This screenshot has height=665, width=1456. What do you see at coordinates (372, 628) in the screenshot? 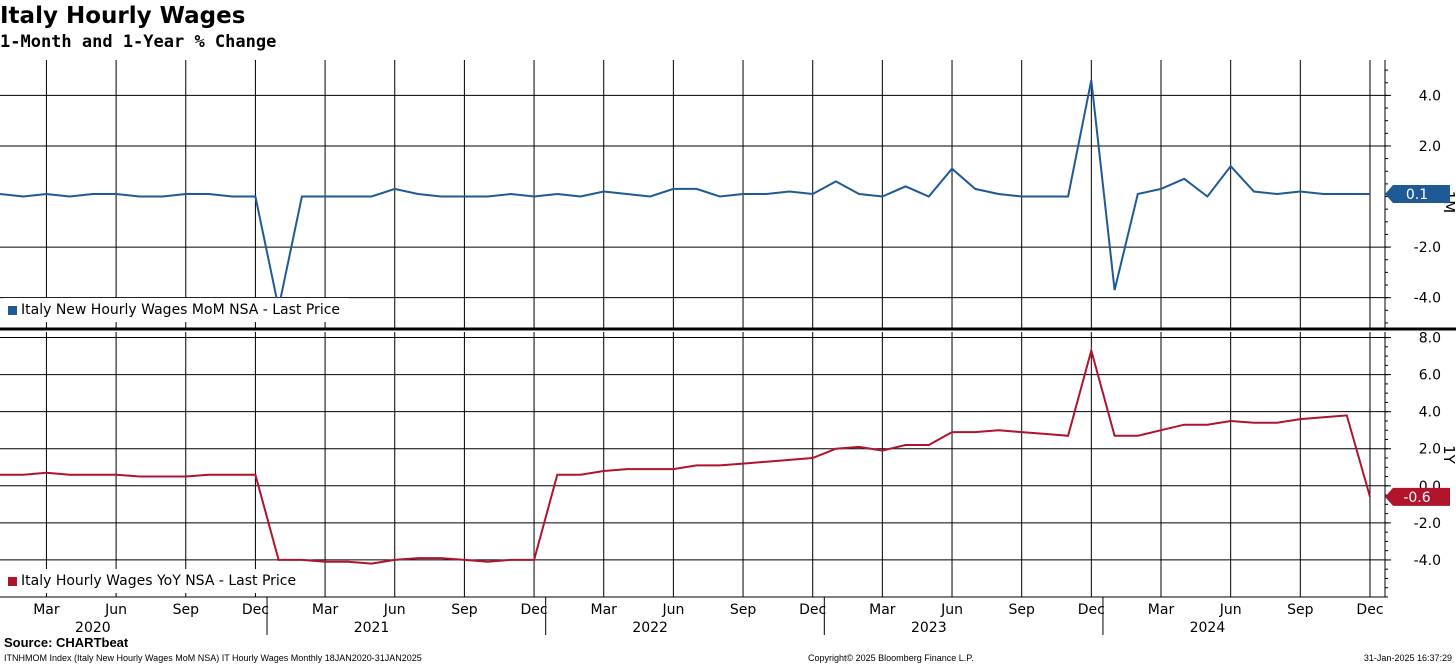
I see `x-year-label: 2021` at bounding box center [372, 628].